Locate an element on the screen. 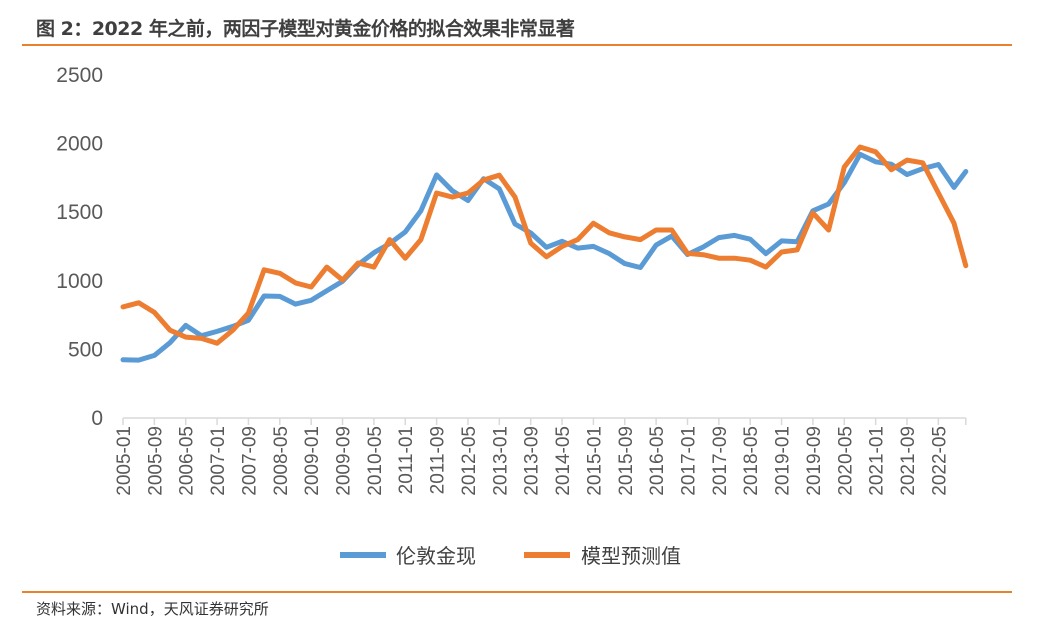 This screenshot has width=1042, height=630. source-note: 资料来源：Wind，天风证券研究所 is located at coordinates (152, 609).